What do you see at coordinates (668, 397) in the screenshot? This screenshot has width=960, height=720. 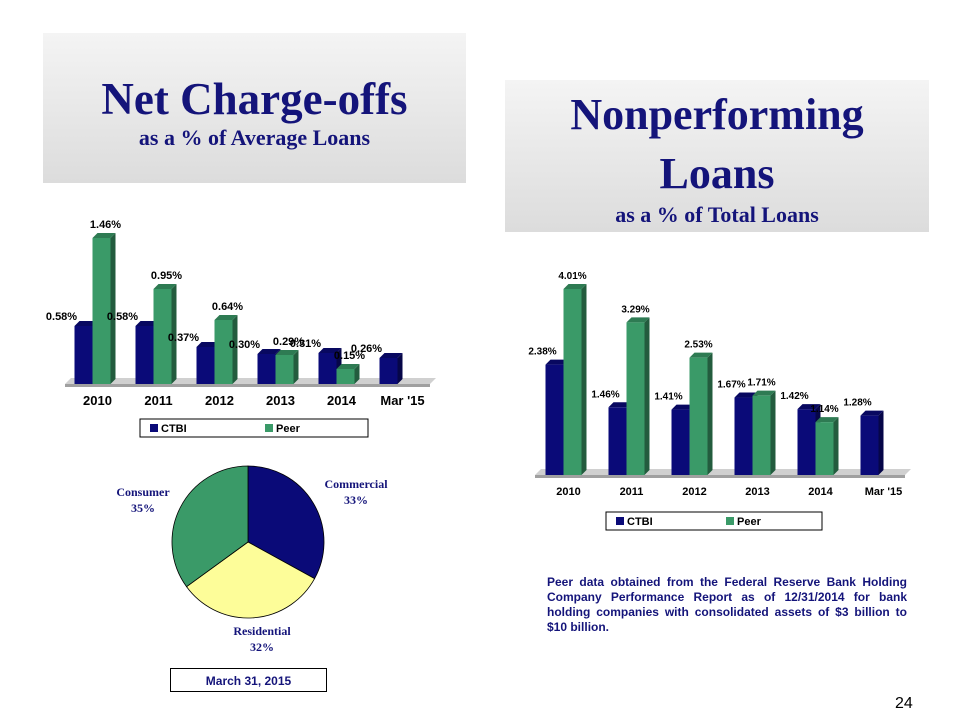 I see `data-label-ctbi-2: 1.41%` at bounding box center [668, 397].